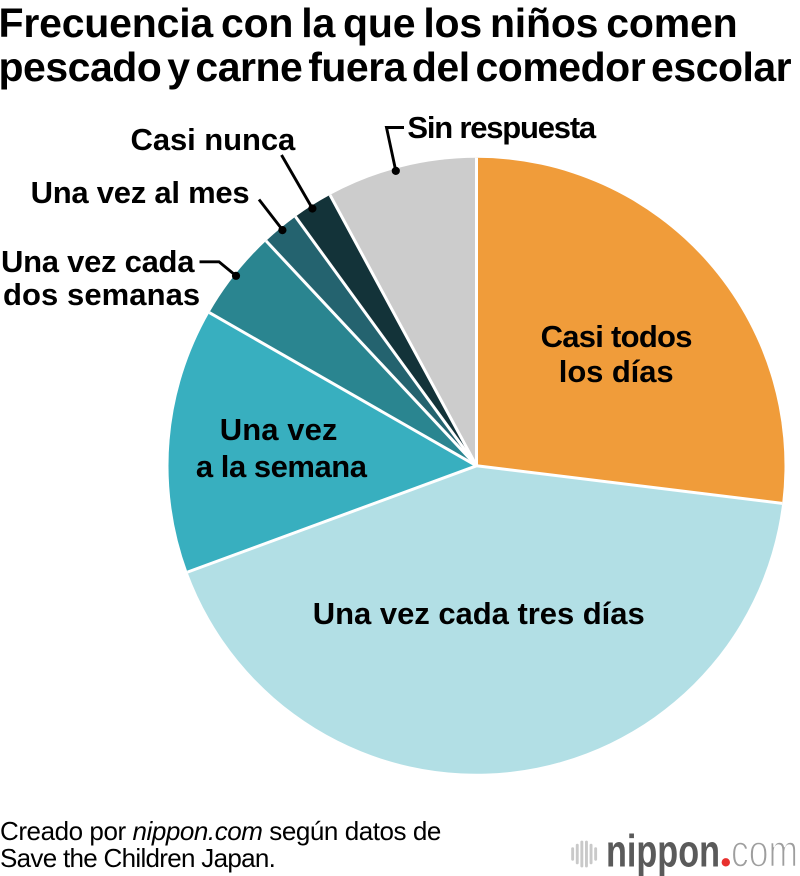 The width and height of the screenshot is (800, 876). Describe the element at coordinates (663, 850) in the screenshot. I see `svg-text: nippon` at that location.